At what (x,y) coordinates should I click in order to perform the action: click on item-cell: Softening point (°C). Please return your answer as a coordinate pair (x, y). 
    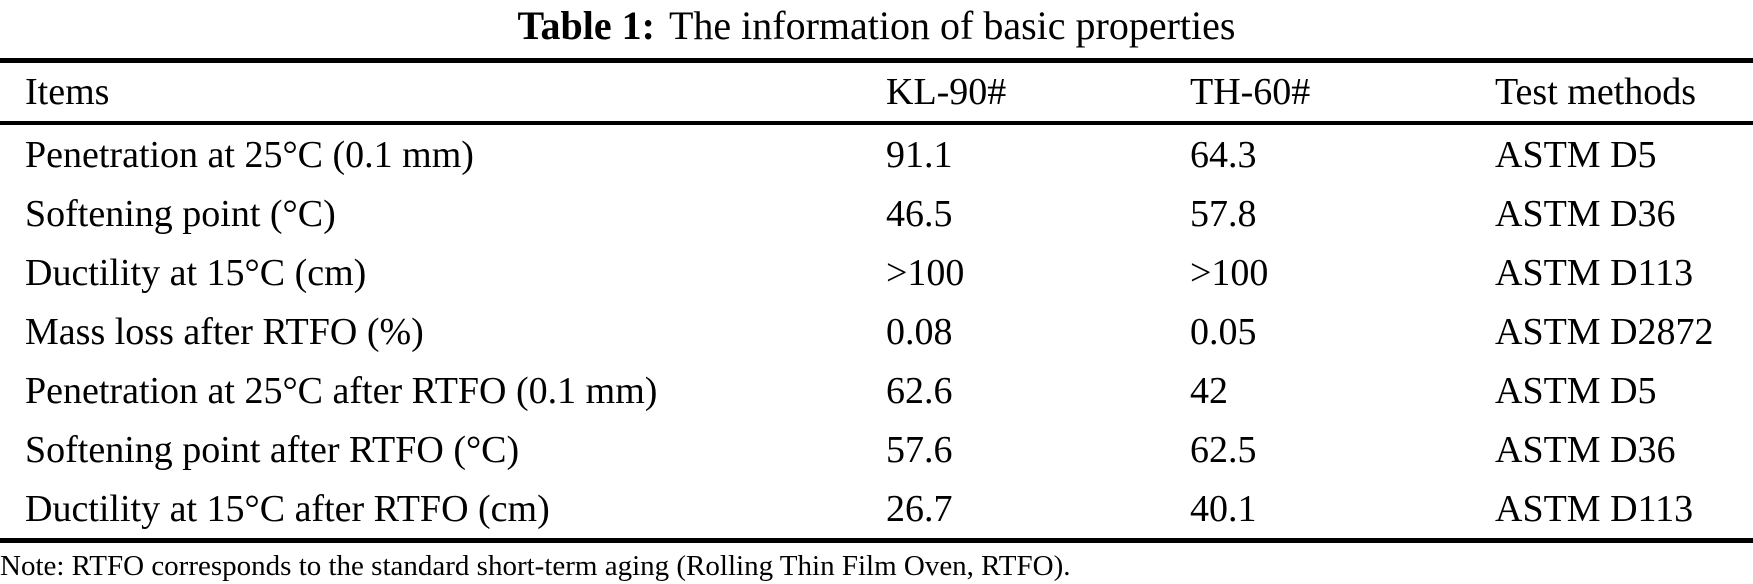
    Looking at the image, I should click on (180, 213).